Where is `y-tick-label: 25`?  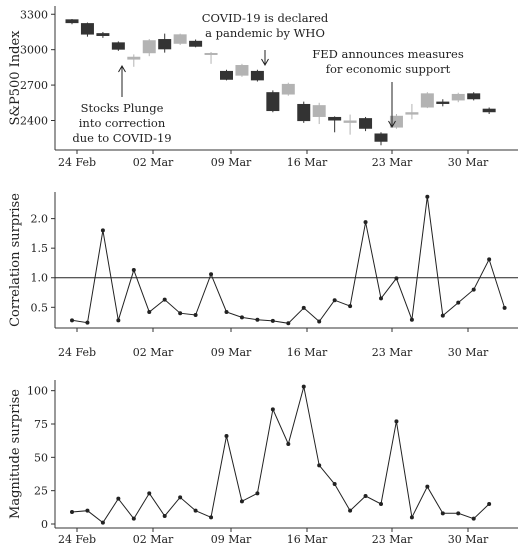
y-tick-label: 25 is located at coordinates (41, 491).